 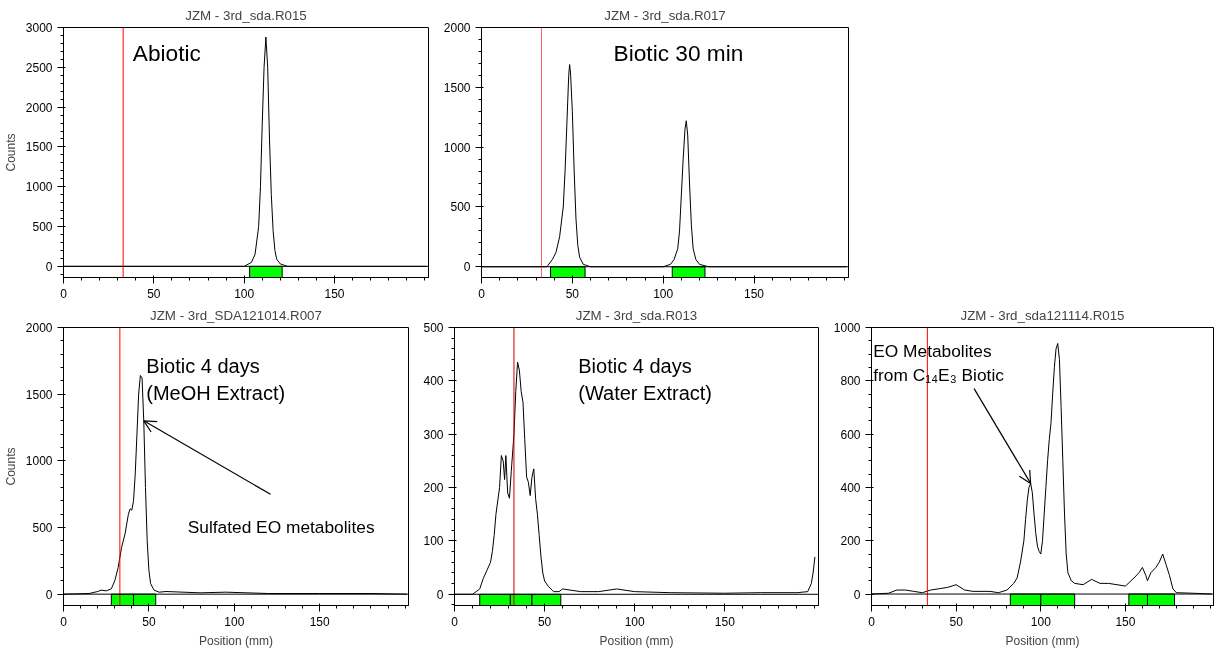 What do you see at coordinates (281, 526) in the screenshot?
I see `annotation: Sulfated EO metabolites` at bounding box center [281, 526].